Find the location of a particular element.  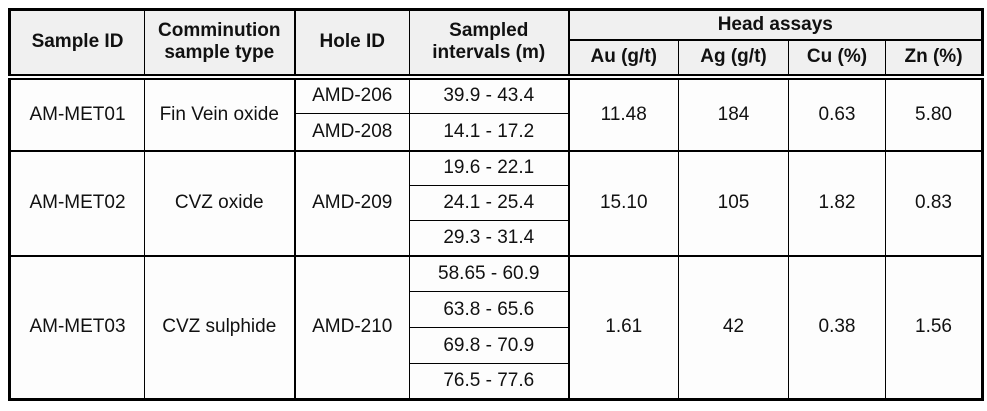

cell-hole-id: AMD-210 is located at coordinates (351, 327).